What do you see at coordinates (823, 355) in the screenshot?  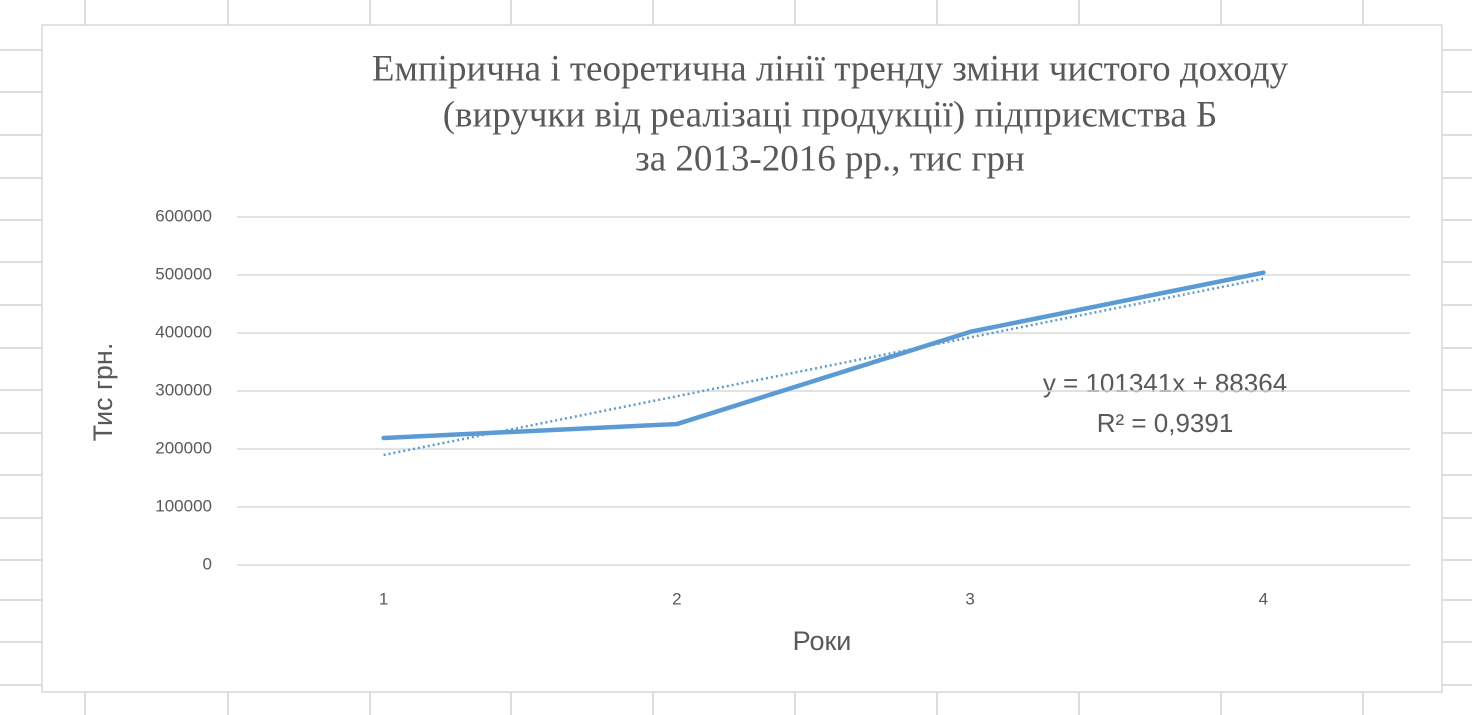 I see `data-line` at bounding box center [823, 355].